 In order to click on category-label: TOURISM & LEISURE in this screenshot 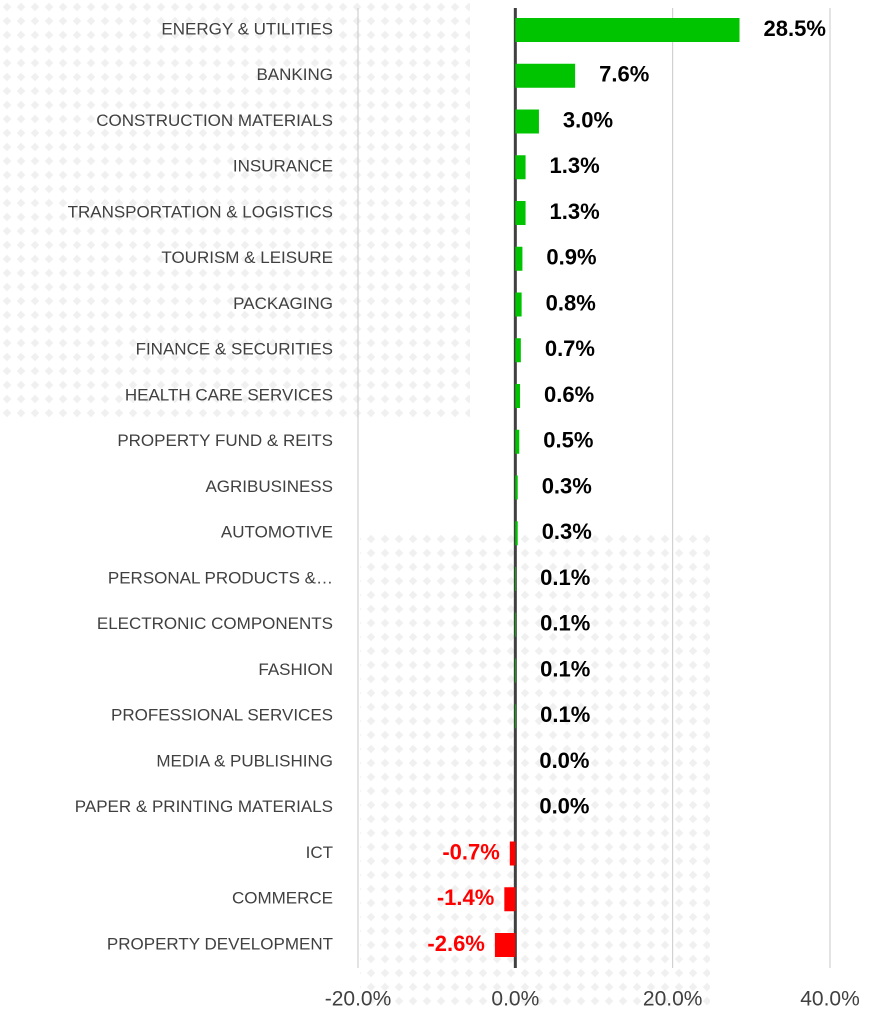, I will do `click(247, 257)`.